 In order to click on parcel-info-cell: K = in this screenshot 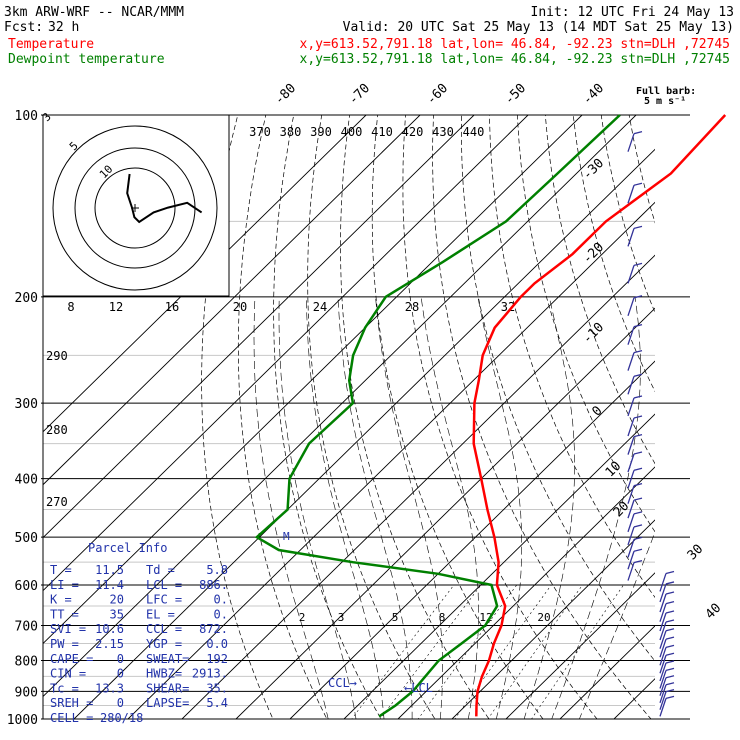, I will do `click(61, 600)`.